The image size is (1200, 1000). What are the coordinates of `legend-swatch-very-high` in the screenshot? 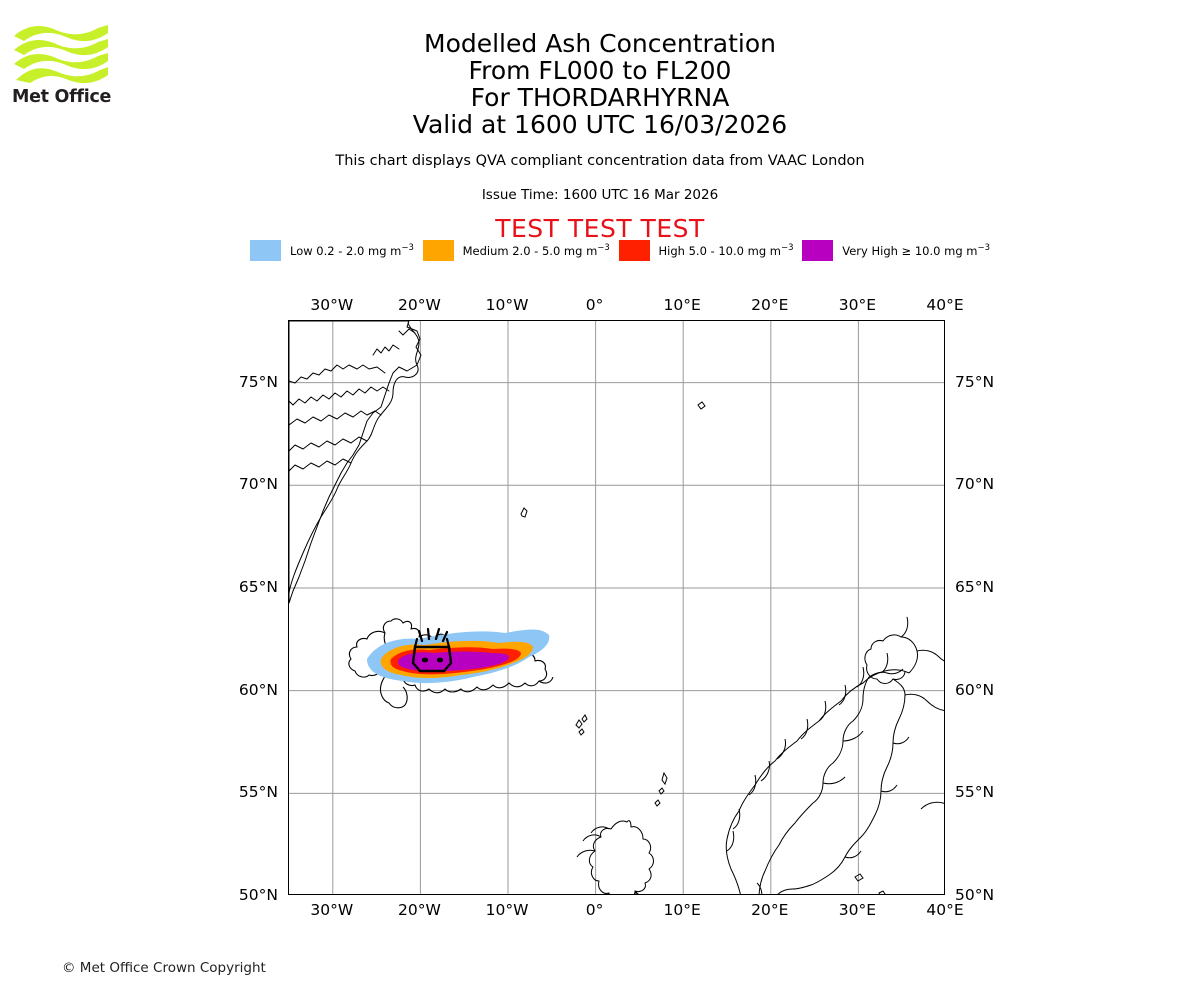 It's located at (818, 250).